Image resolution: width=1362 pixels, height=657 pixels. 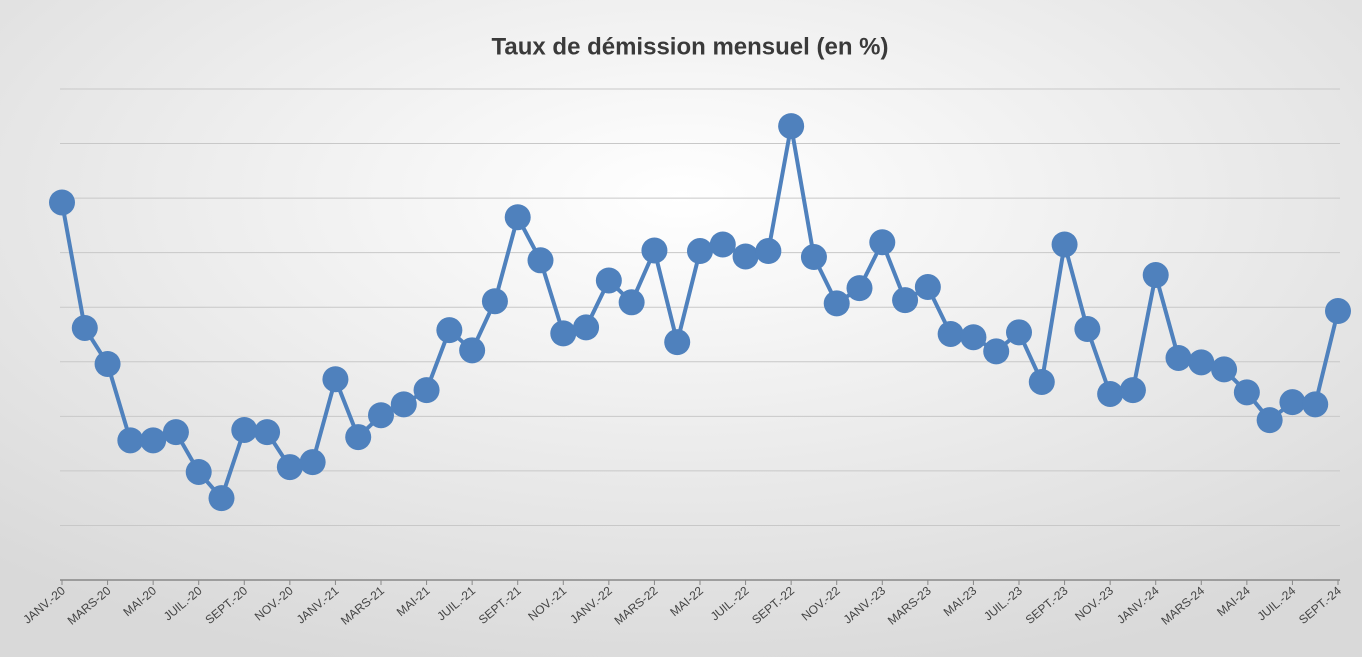 I want to click on chart-title: Taux de démission mensuel (en %), so click(x=690, y=46).